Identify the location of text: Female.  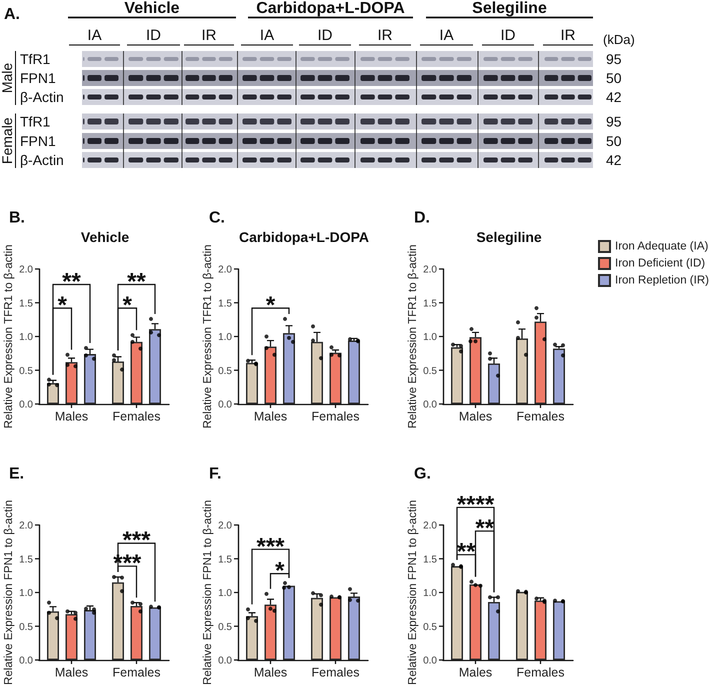
(7, 140).